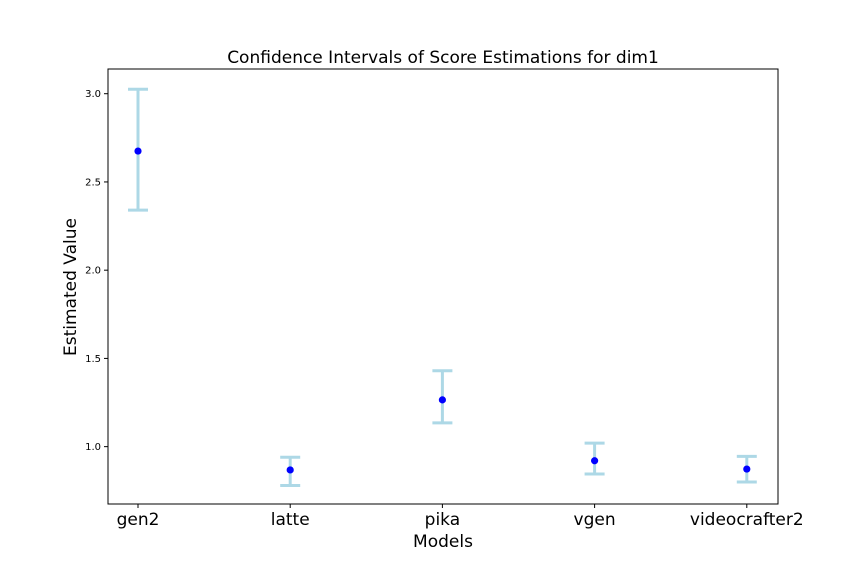 Image resolution: width=864 pixels, height=576 pixels. What do you see at coordinates (290, 520) in the screenshot?
I see `x-tick-label: latte` at bounding box center [290, 520].